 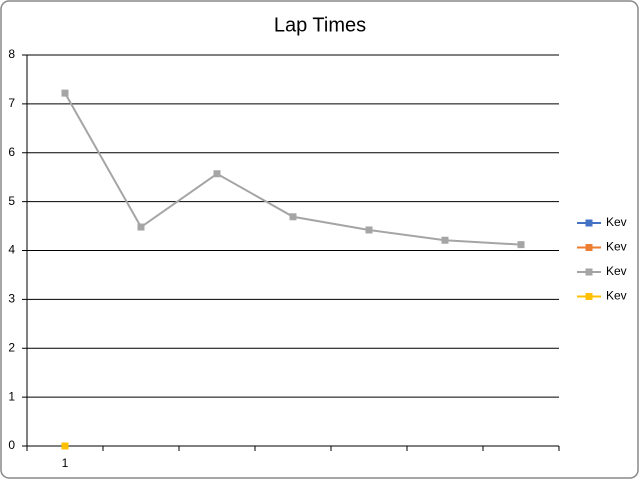 I want to click on y-tick-label: 4, so click(x=11, y=250).